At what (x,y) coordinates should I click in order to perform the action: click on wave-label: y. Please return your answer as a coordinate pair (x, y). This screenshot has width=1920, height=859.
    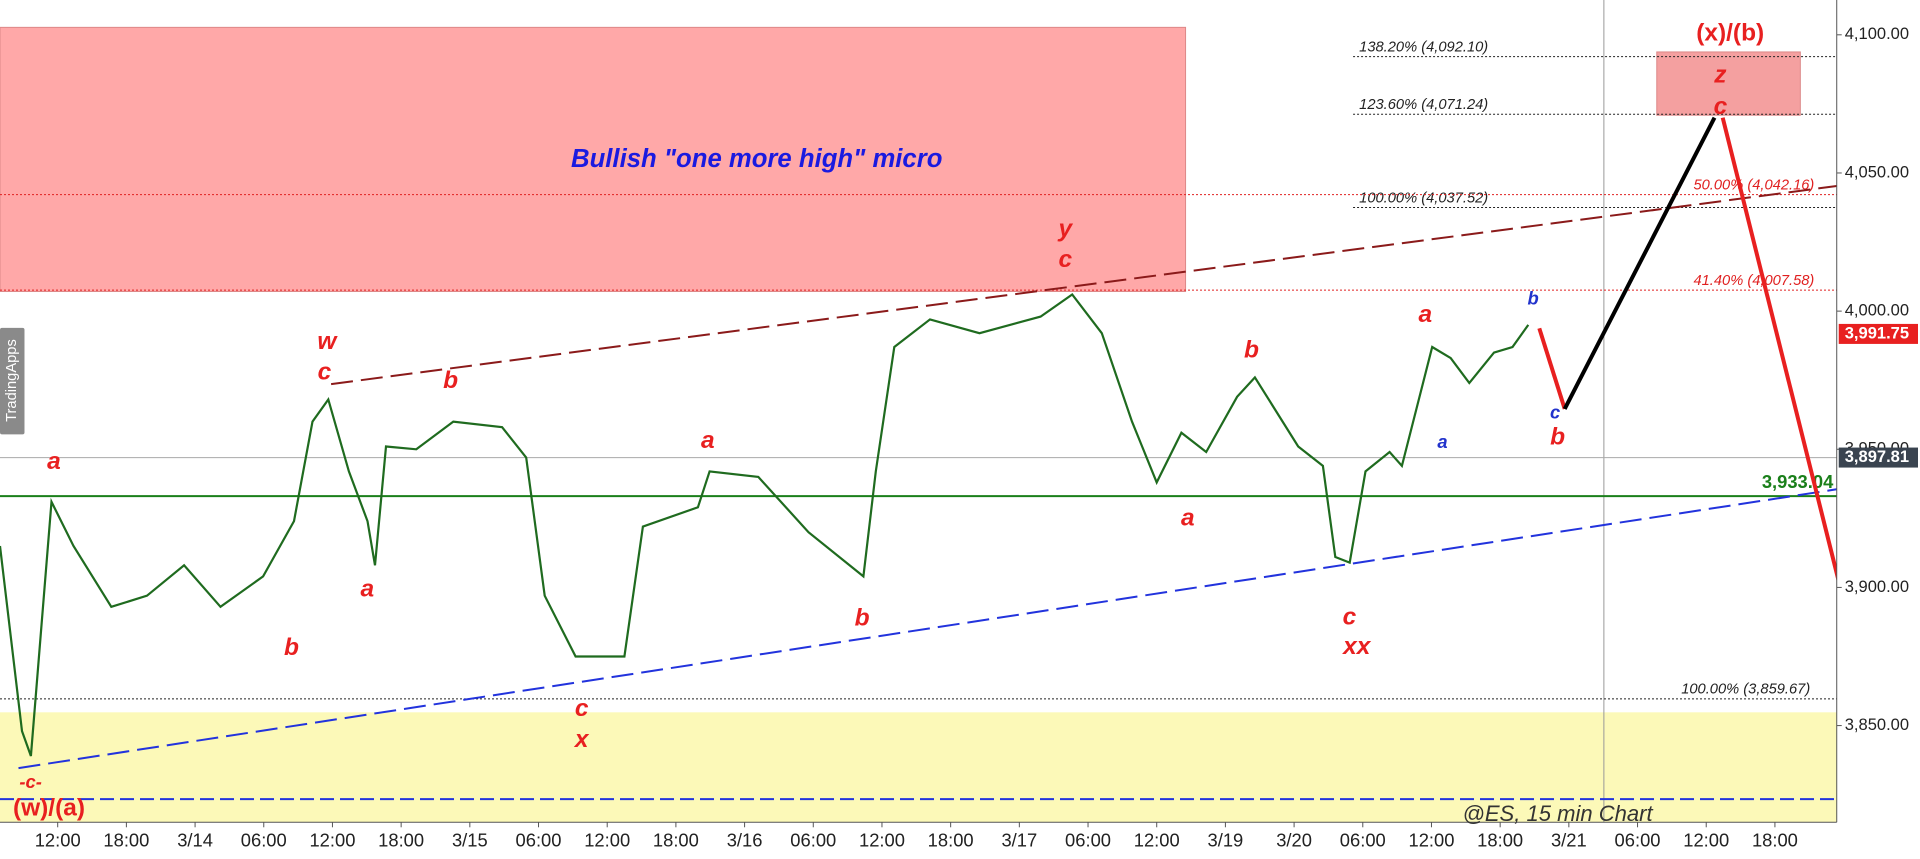
    Looking at the image, I should click on (1065, 229).